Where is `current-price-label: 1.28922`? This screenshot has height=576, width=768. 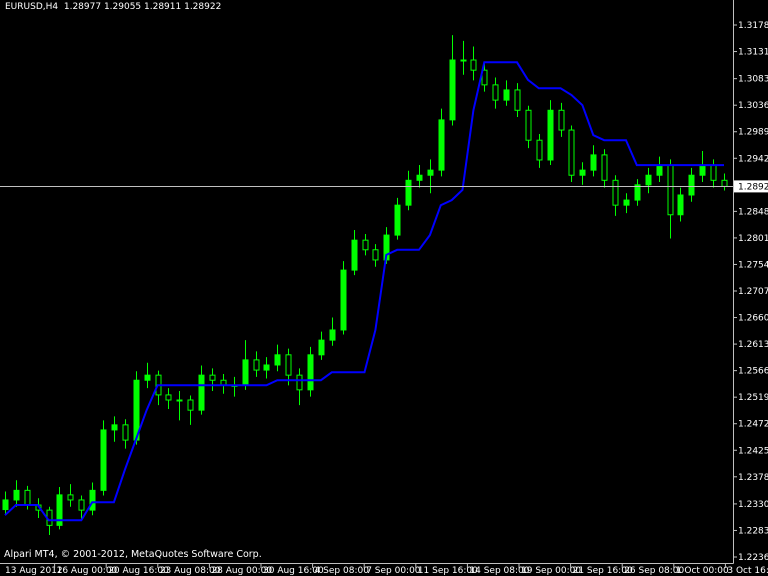 current-price-label: 1.28922 is located at coordinates (753, 187).